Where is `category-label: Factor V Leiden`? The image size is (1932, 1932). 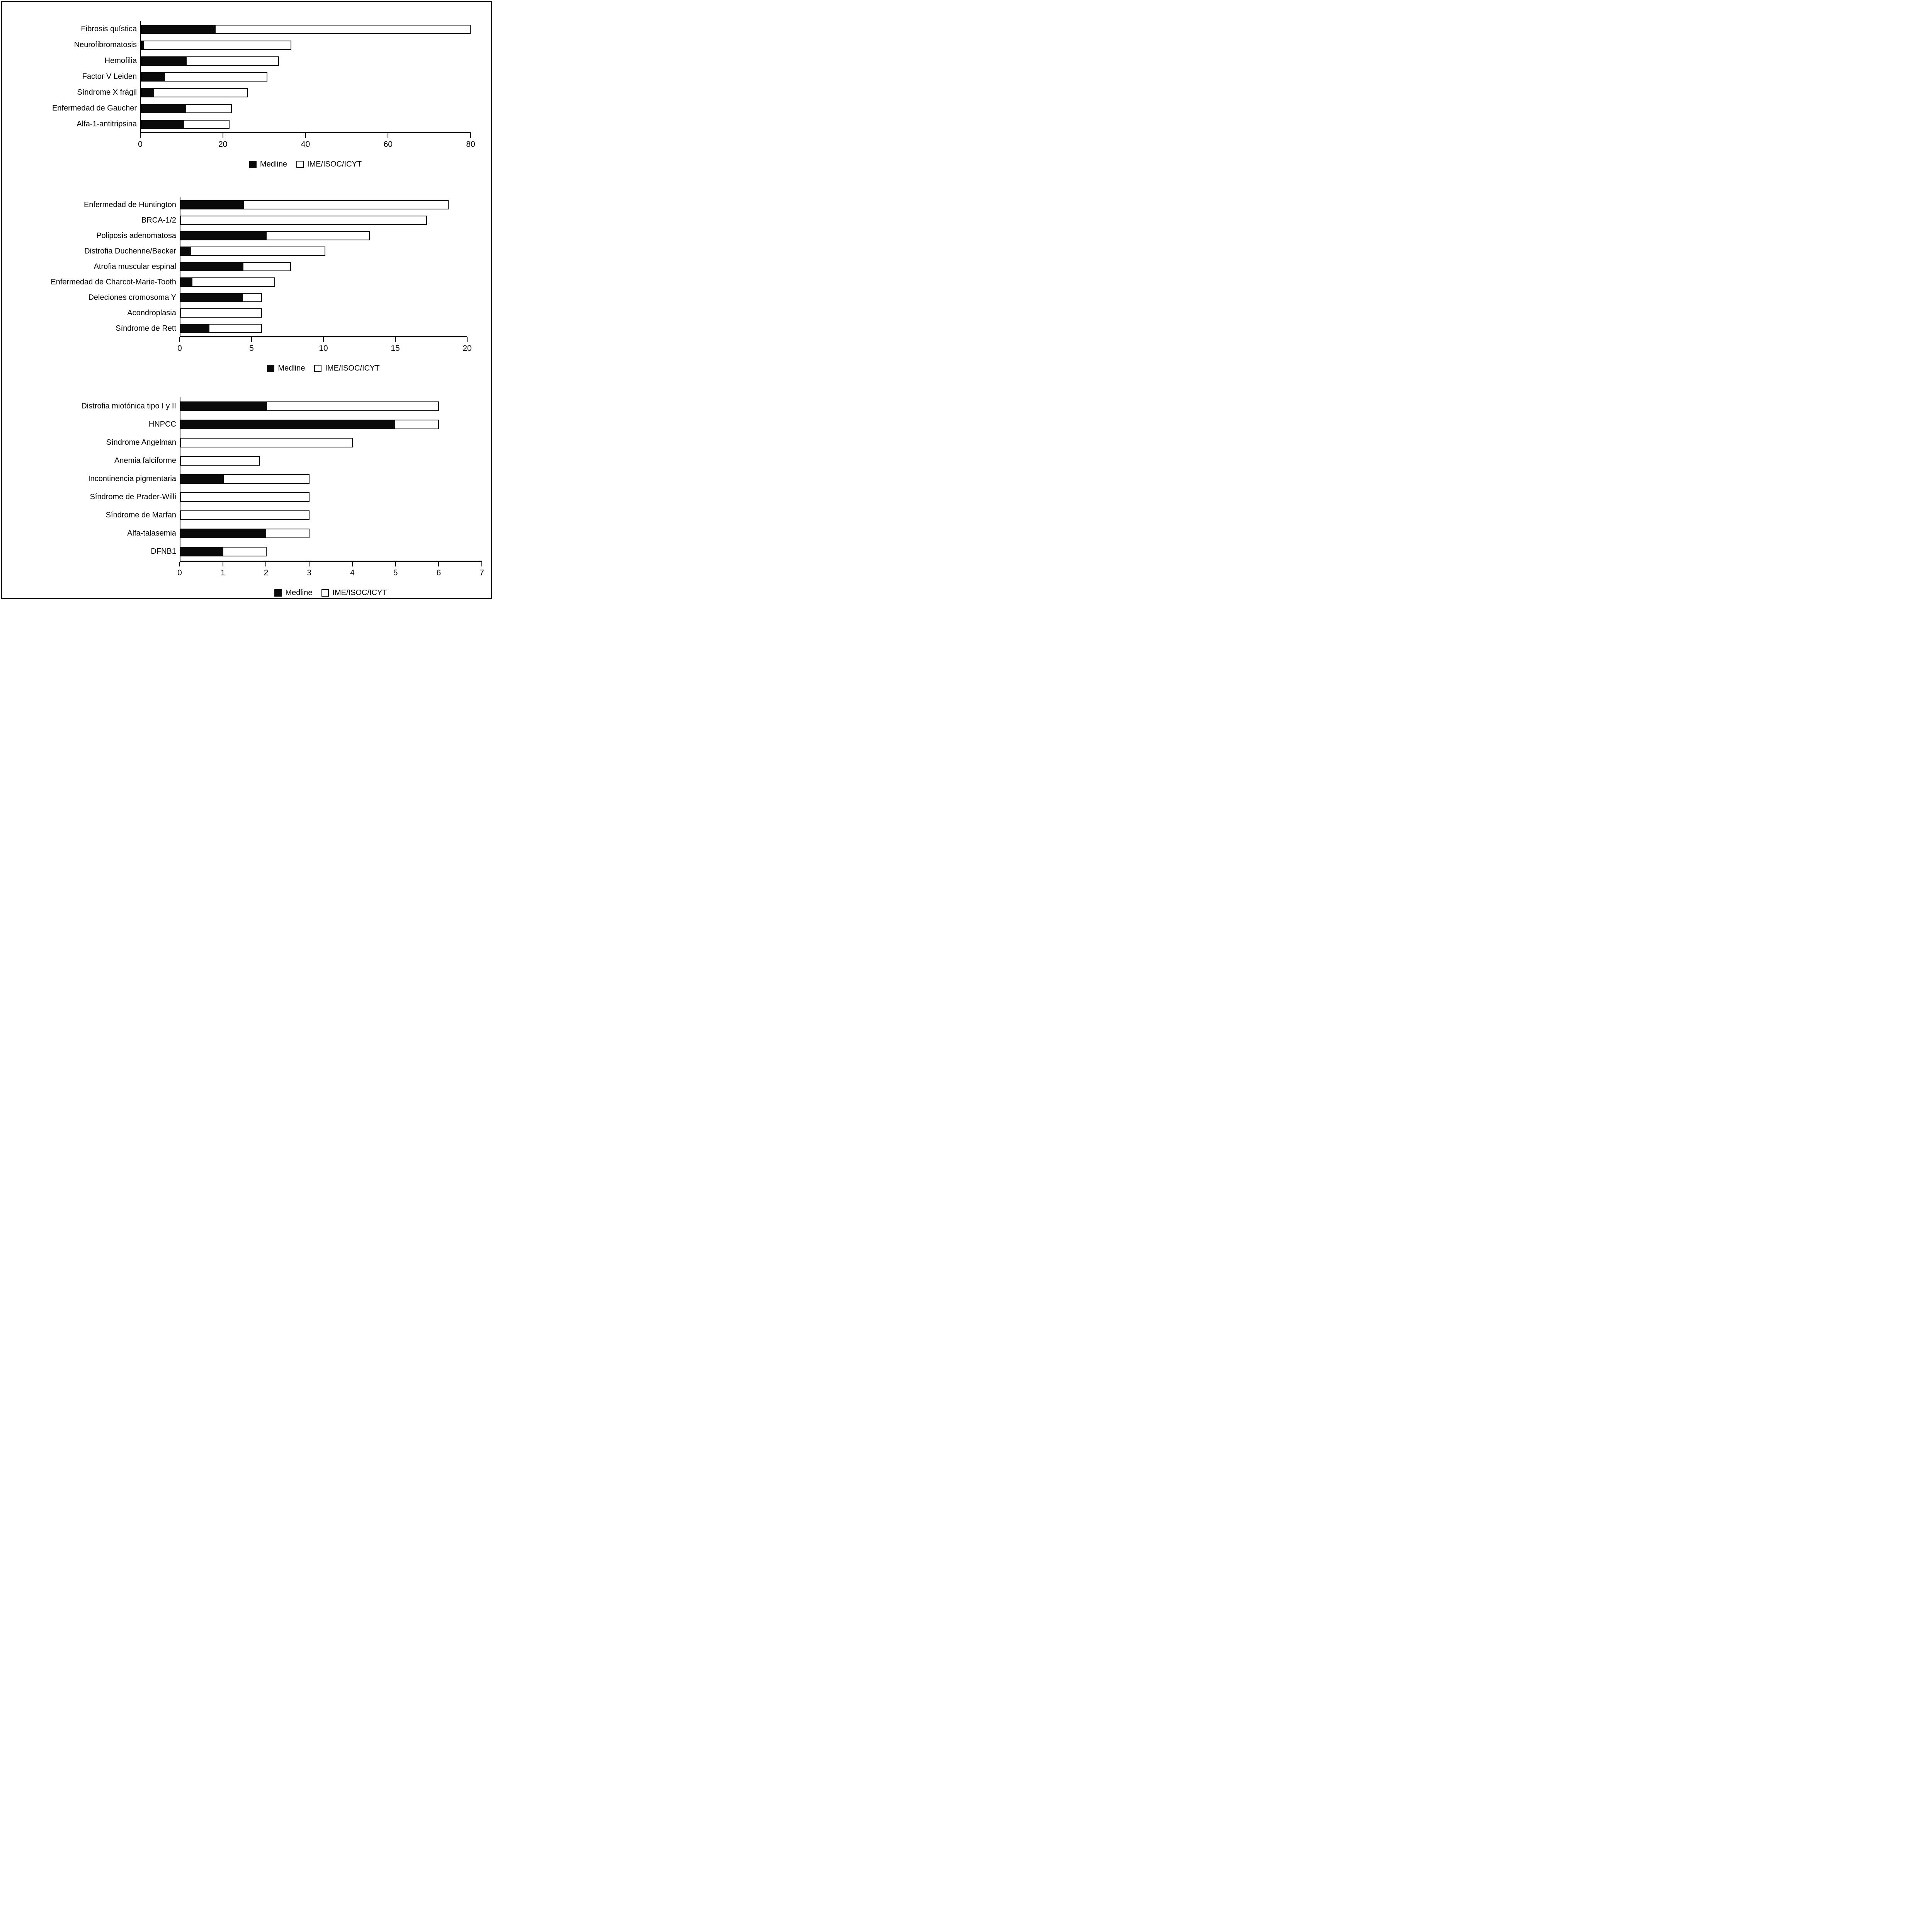
category-label: Factor V Leiden is located at coordinates (110, 77).